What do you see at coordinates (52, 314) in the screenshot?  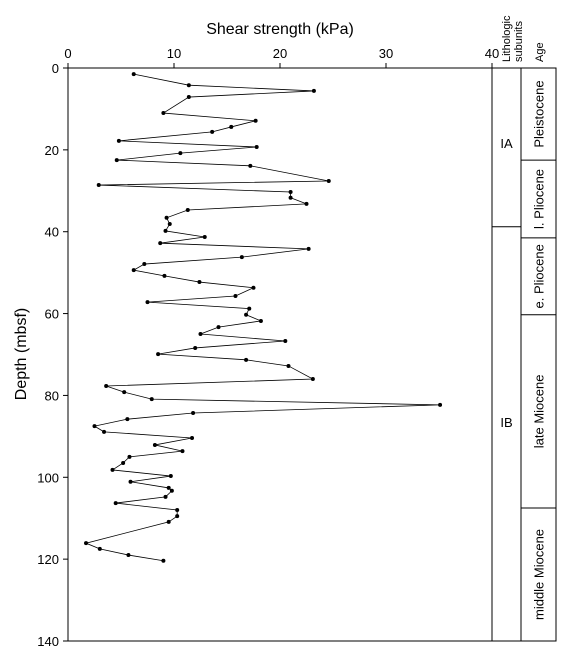 I see `y-tick-label: 60` at bounding box center [52, 314].